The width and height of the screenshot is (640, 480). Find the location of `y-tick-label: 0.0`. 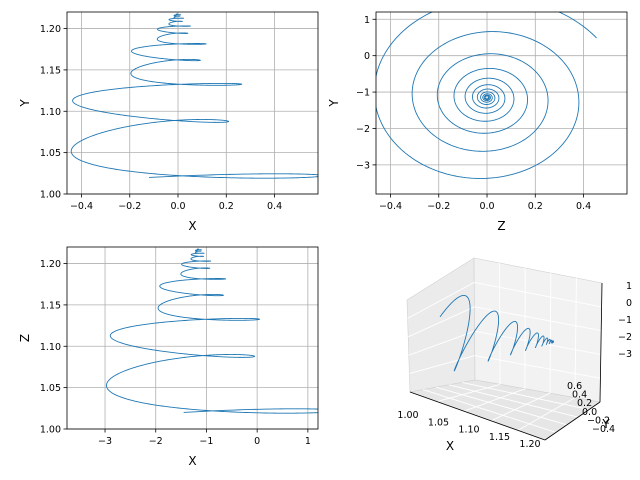

y-tick-label: 0.0 is located at coordinates (589, 412).